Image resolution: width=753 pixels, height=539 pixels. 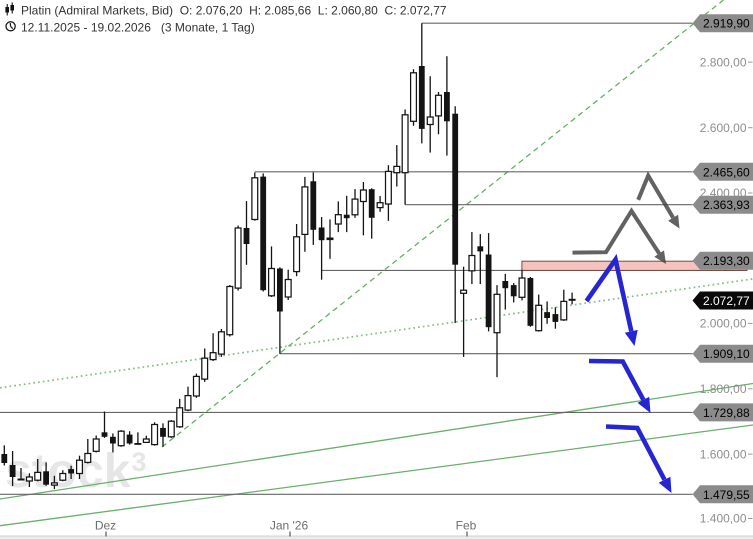 What do you see at coordinates (723, 324) in the screenshot?
I see `svg-text: 2.000,00` at bounding box center [723, 324].